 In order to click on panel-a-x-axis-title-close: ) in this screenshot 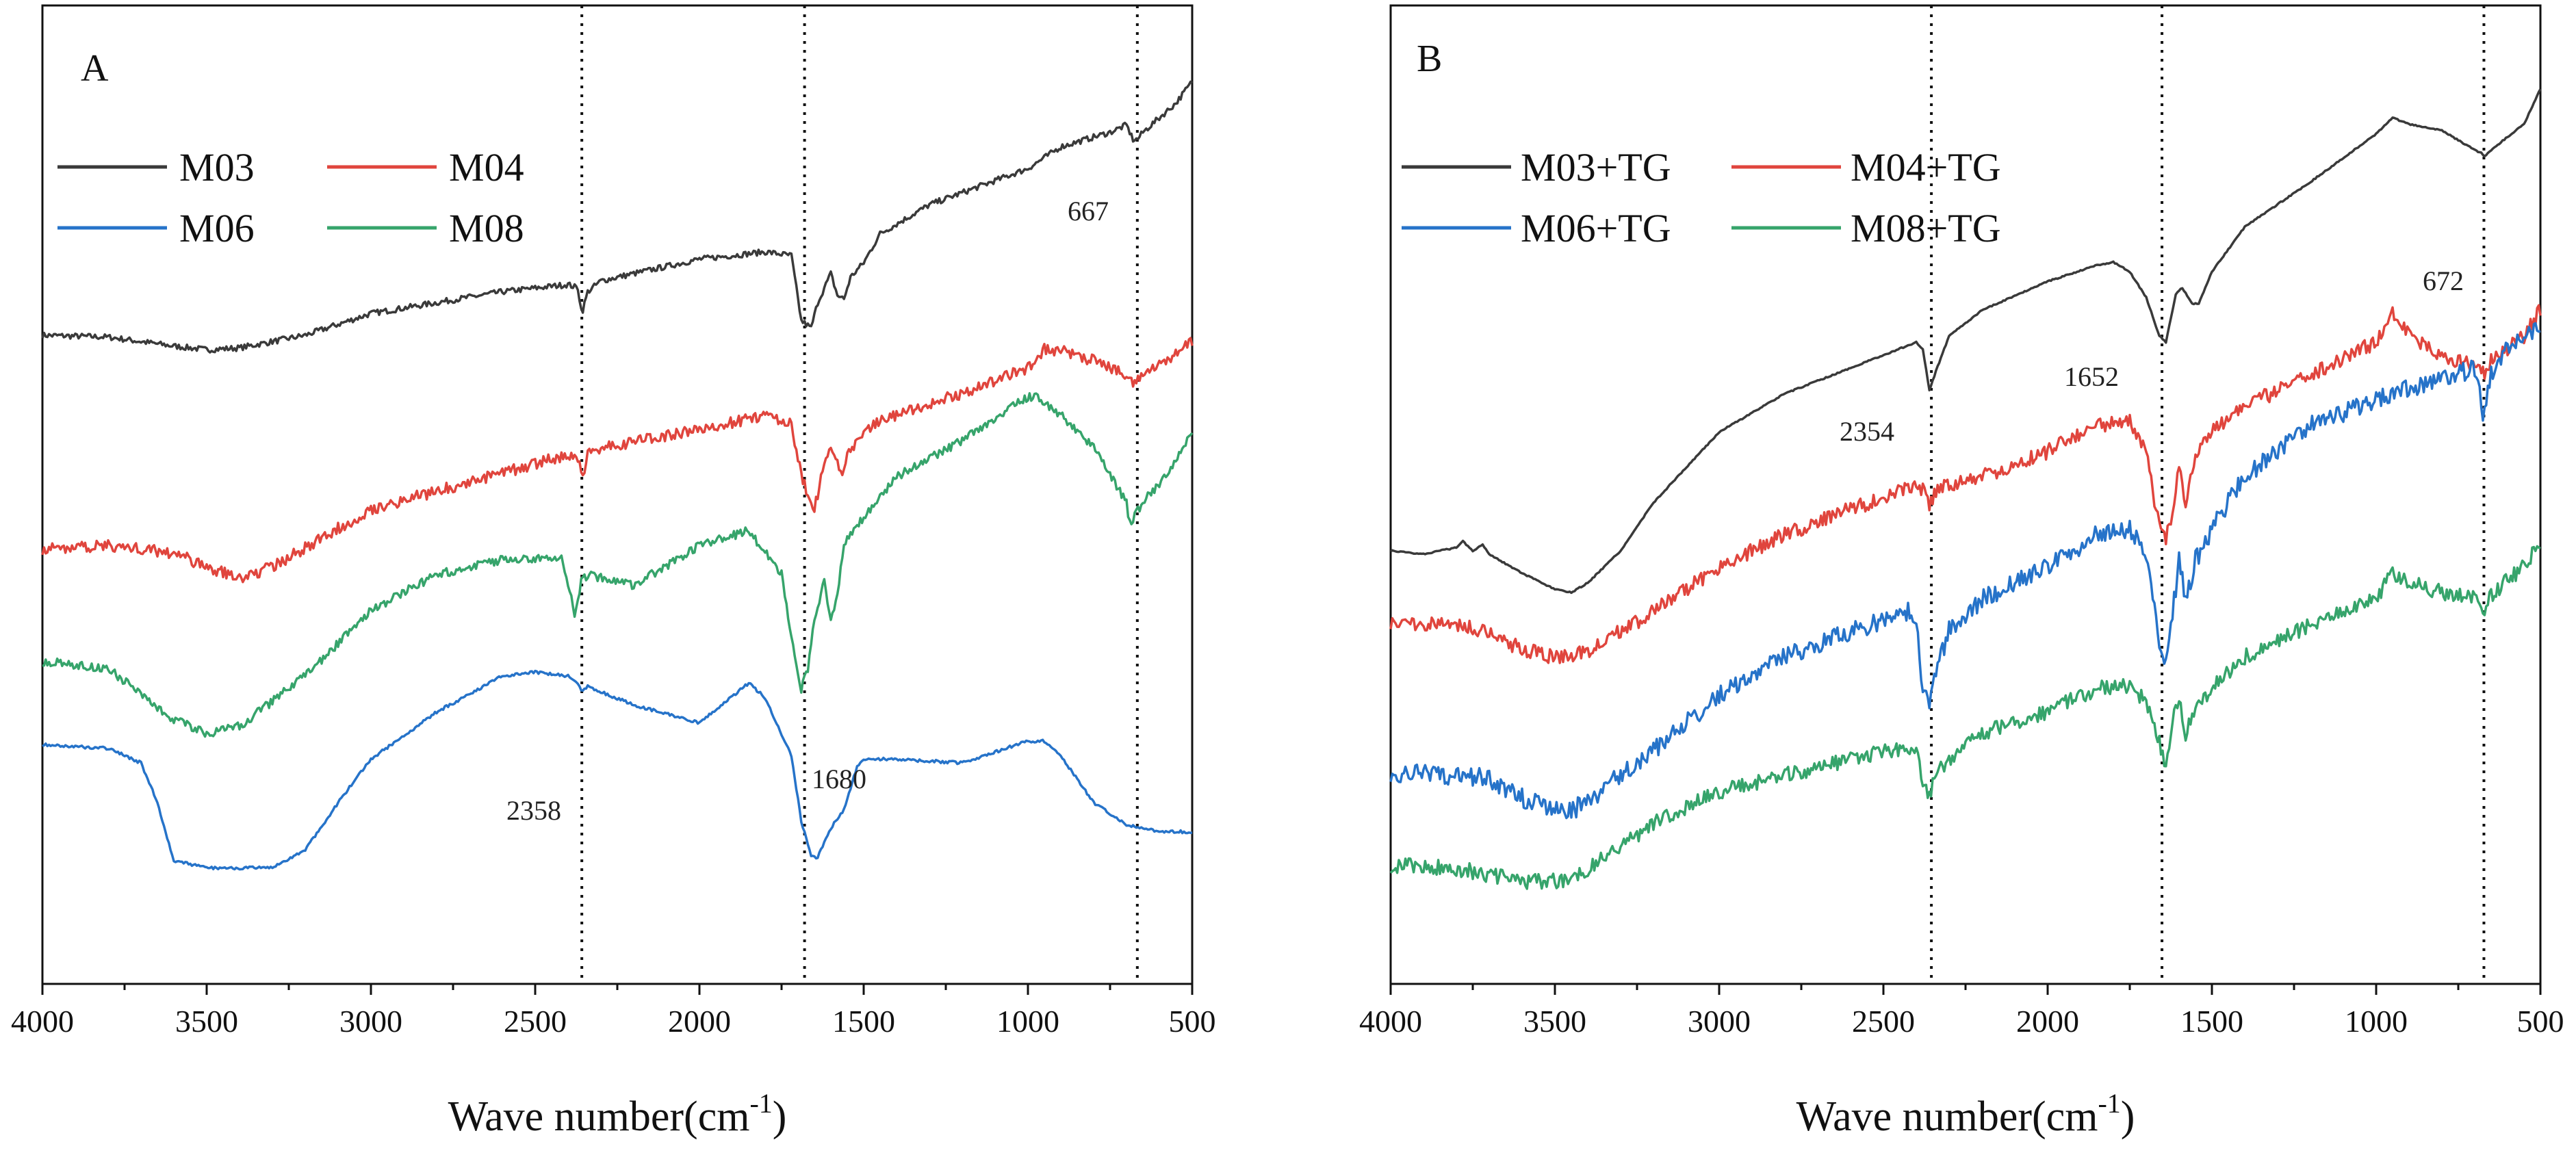, I will do `click(780, 1116)`.